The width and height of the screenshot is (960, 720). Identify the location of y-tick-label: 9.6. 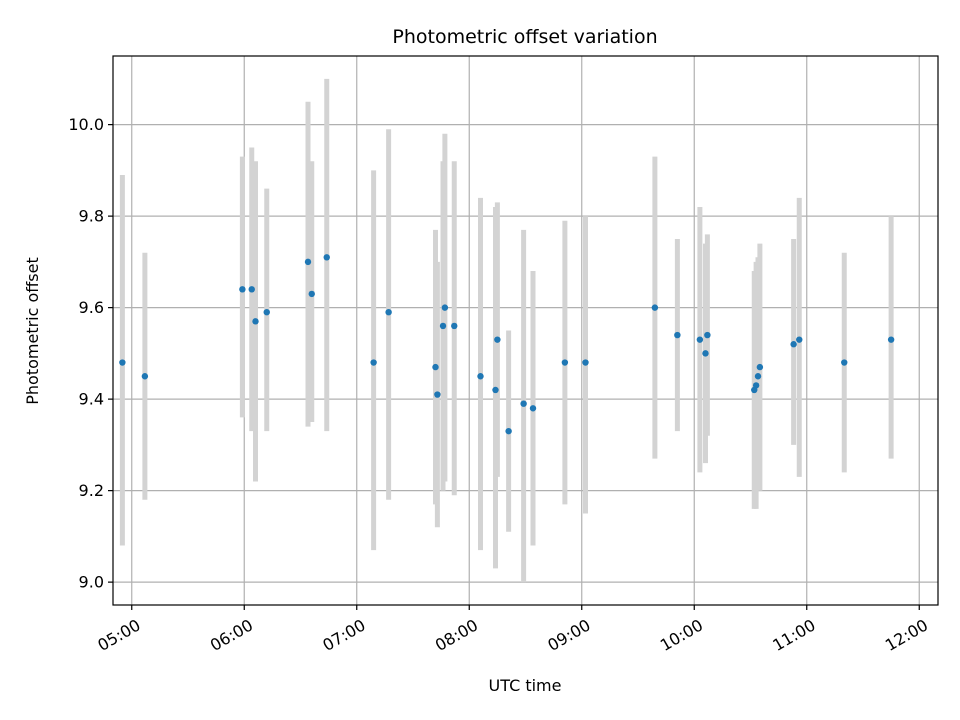
(91, 307).